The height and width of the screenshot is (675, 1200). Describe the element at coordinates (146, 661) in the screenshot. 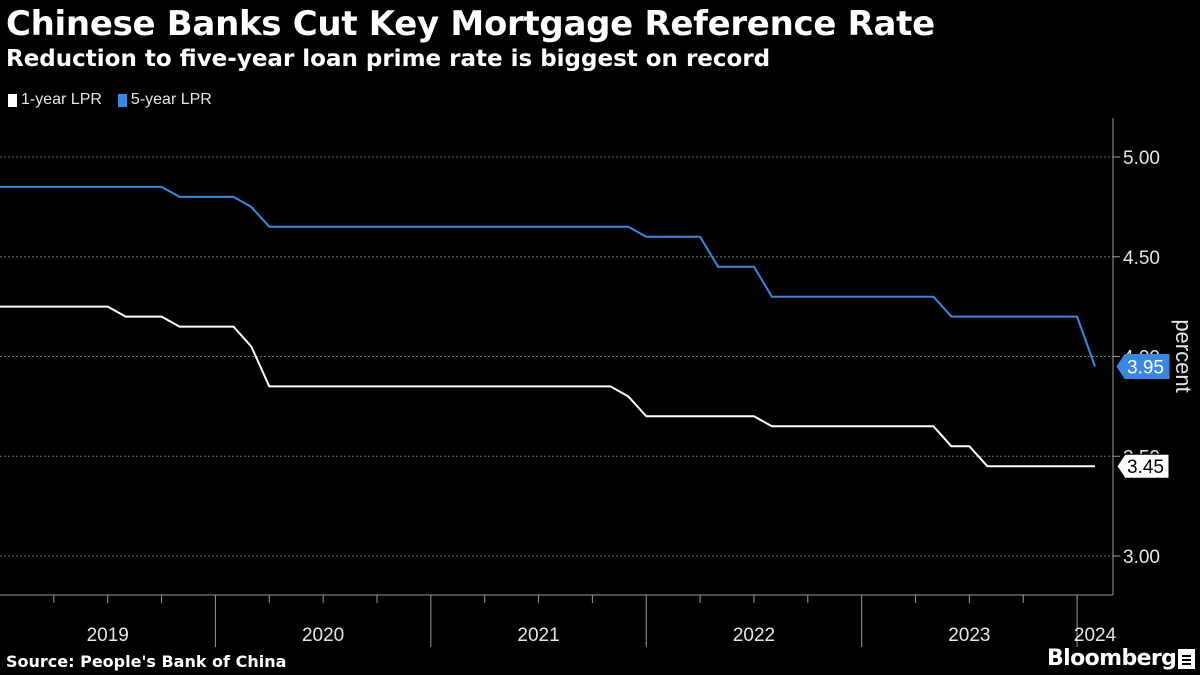

I see `source-note: Source: People's Bank of China` at that location.